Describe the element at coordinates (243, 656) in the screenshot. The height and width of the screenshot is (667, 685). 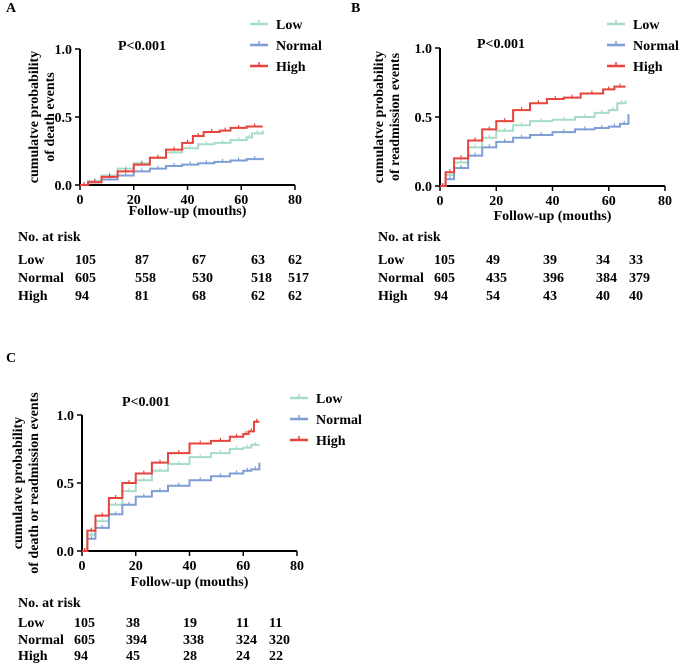
I see `risk-cell: 24` at that location.